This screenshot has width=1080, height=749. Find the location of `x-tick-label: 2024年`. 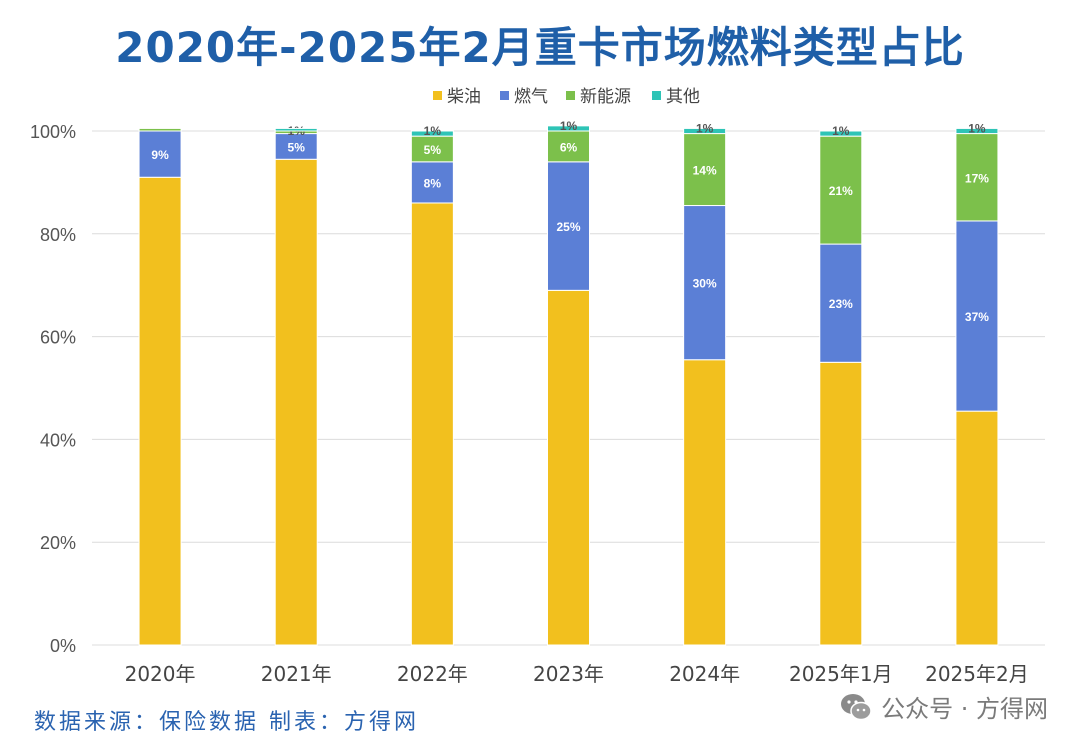

x-tick-label: 2024年 is located at coordinates (704, 674).